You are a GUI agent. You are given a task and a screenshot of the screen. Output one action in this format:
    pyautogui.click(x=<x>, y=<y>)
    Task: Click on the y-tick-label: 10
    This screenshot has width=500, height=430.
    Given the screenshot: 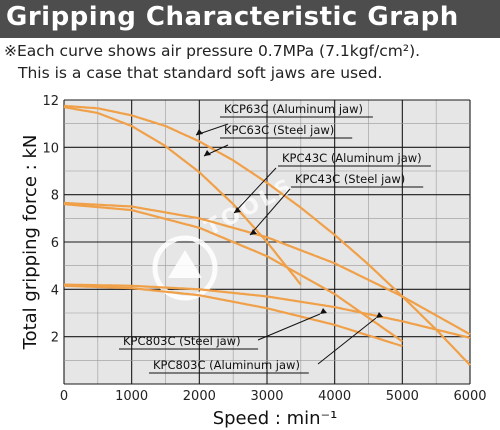 What is the action you would take?
    pyautogui.click(x=50, y=148)
    